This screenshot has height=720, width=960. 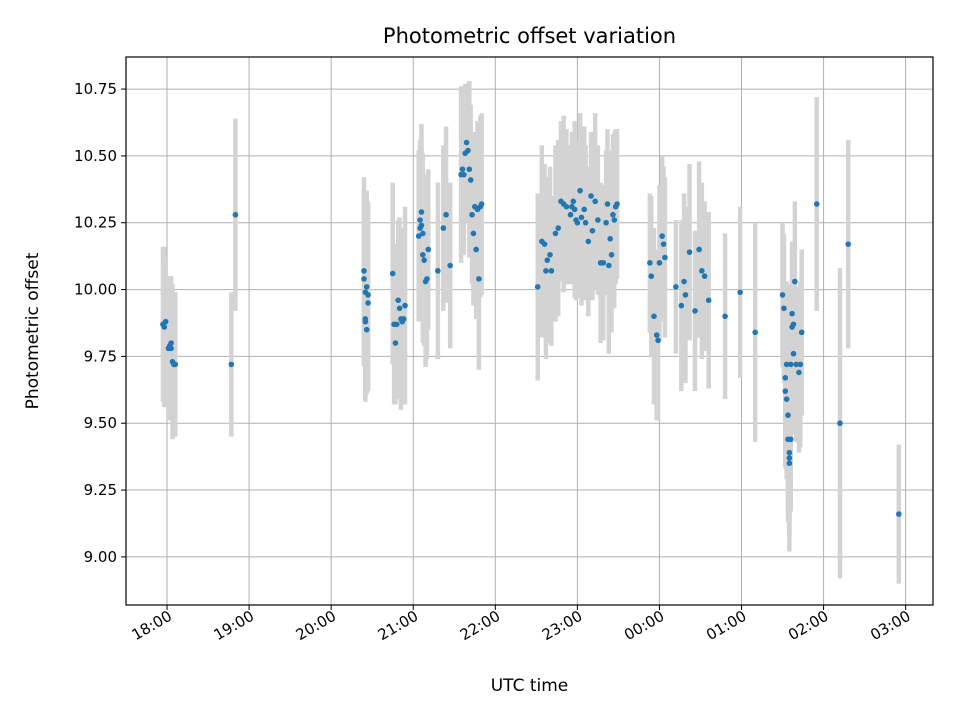 What do you see at coordinates (95, 290) in the screenshot?
I see `y-tick-label: 10.00` at bounding box center [95, 290].